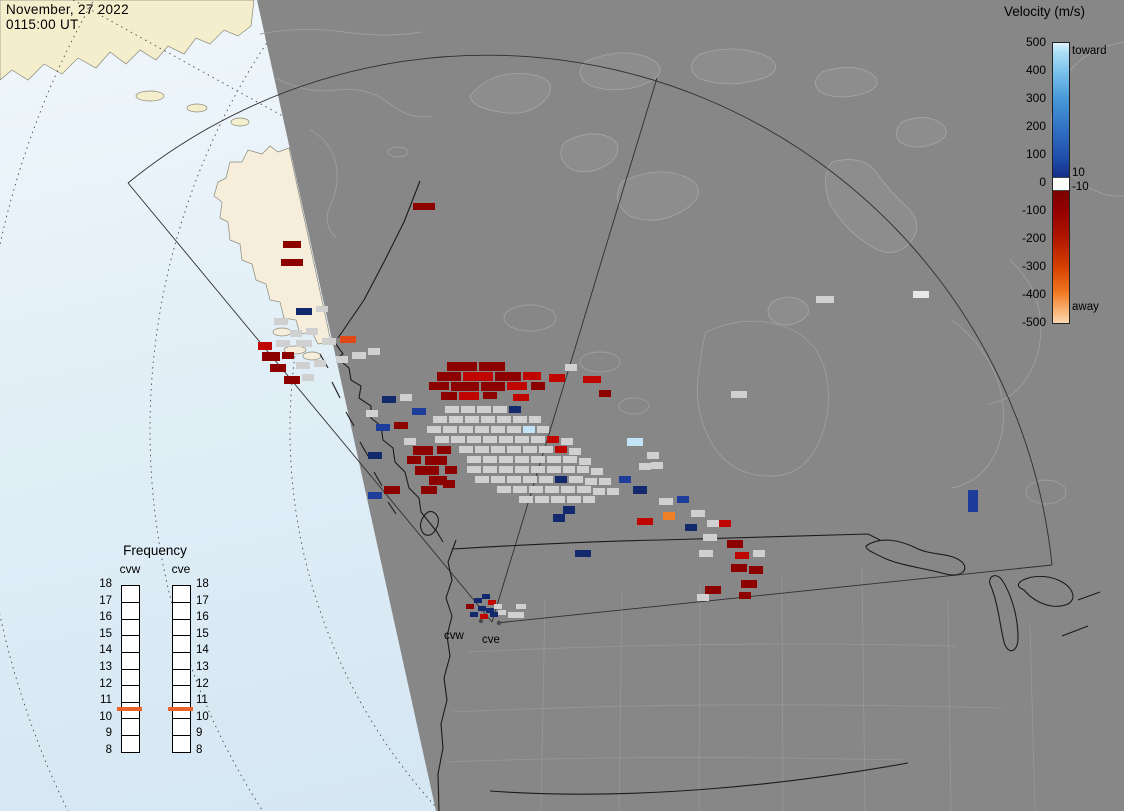 This screenshot has height=811, width=1124. What do you see at coordinates (129, 708) in the screenshot?
I see `frequency-marker` at bounding box center [129, 708].